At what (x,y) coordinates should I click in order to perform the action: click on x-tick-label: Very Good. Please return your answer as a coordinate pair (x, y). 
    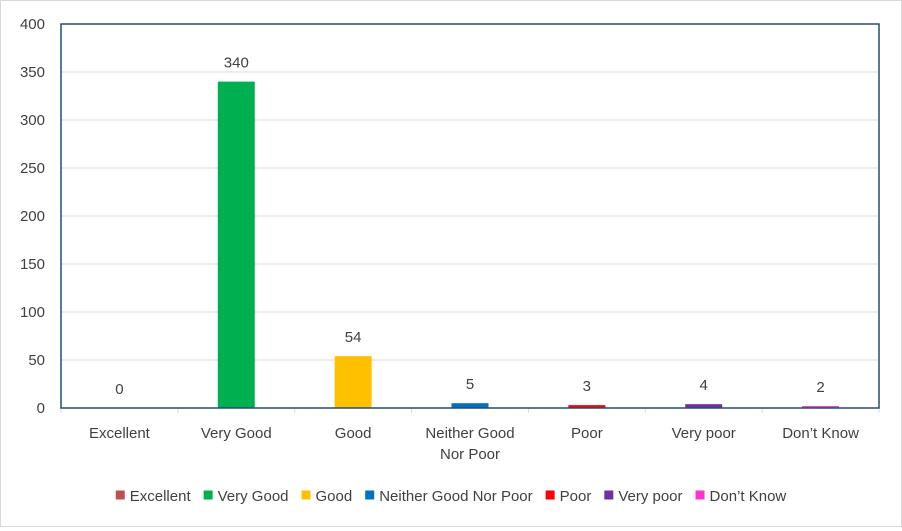
    Looking at the image, I should click on (236, 433).